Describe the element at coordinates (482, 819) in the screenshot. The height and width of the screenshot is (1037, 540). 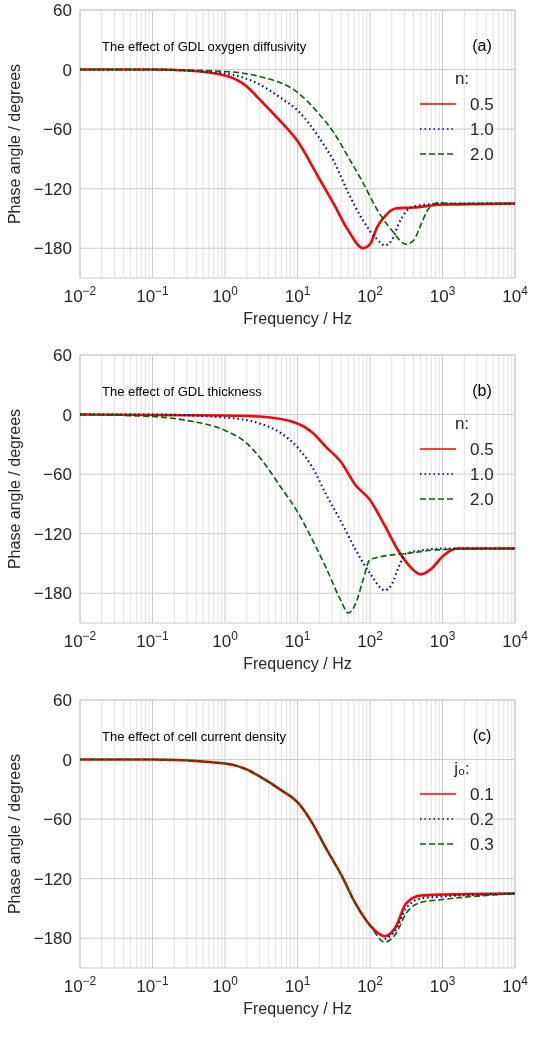
I see `legend-label: 0.2` at that location.